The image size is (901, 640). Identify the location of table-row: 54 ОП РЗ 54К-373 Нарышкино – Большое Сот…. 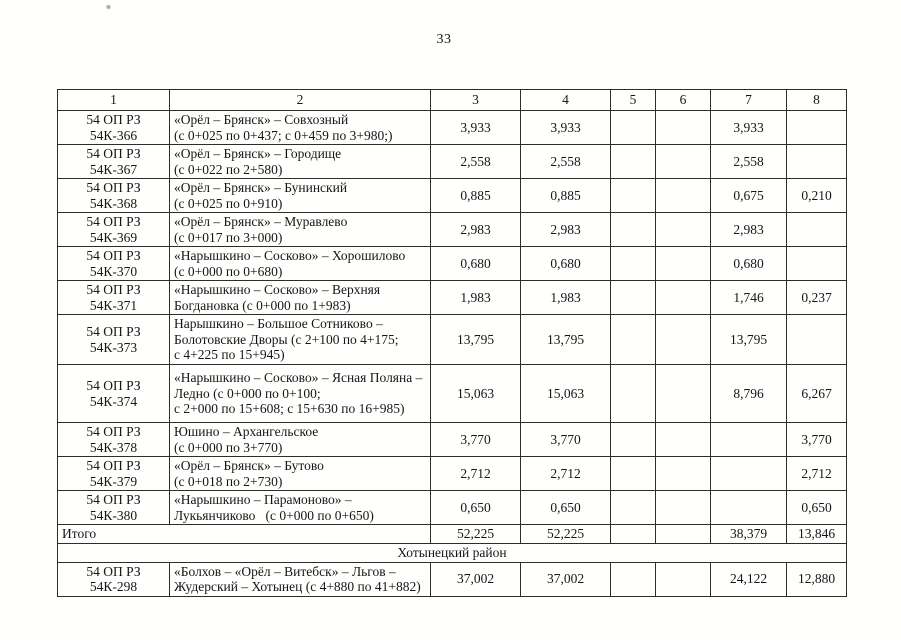
(452, 339).